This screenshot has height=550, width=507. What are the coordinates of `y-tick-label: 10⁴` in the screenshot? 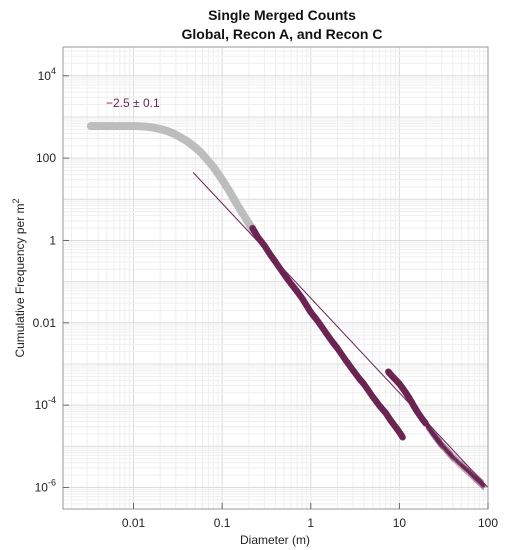 It's located at (47, 74).